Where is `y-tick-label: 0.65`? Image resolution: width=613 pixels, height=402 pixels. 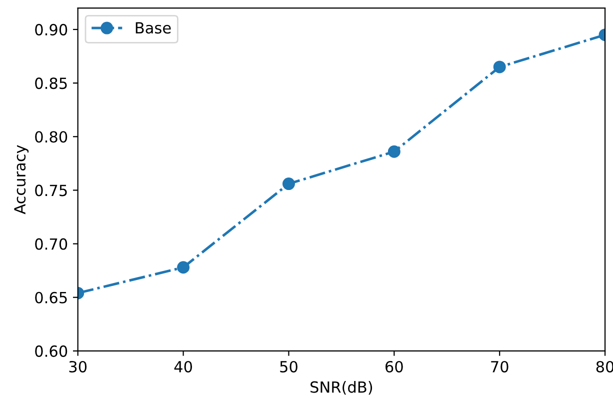 y-tick-label: 0.65 is located at coordinates (51, 298).